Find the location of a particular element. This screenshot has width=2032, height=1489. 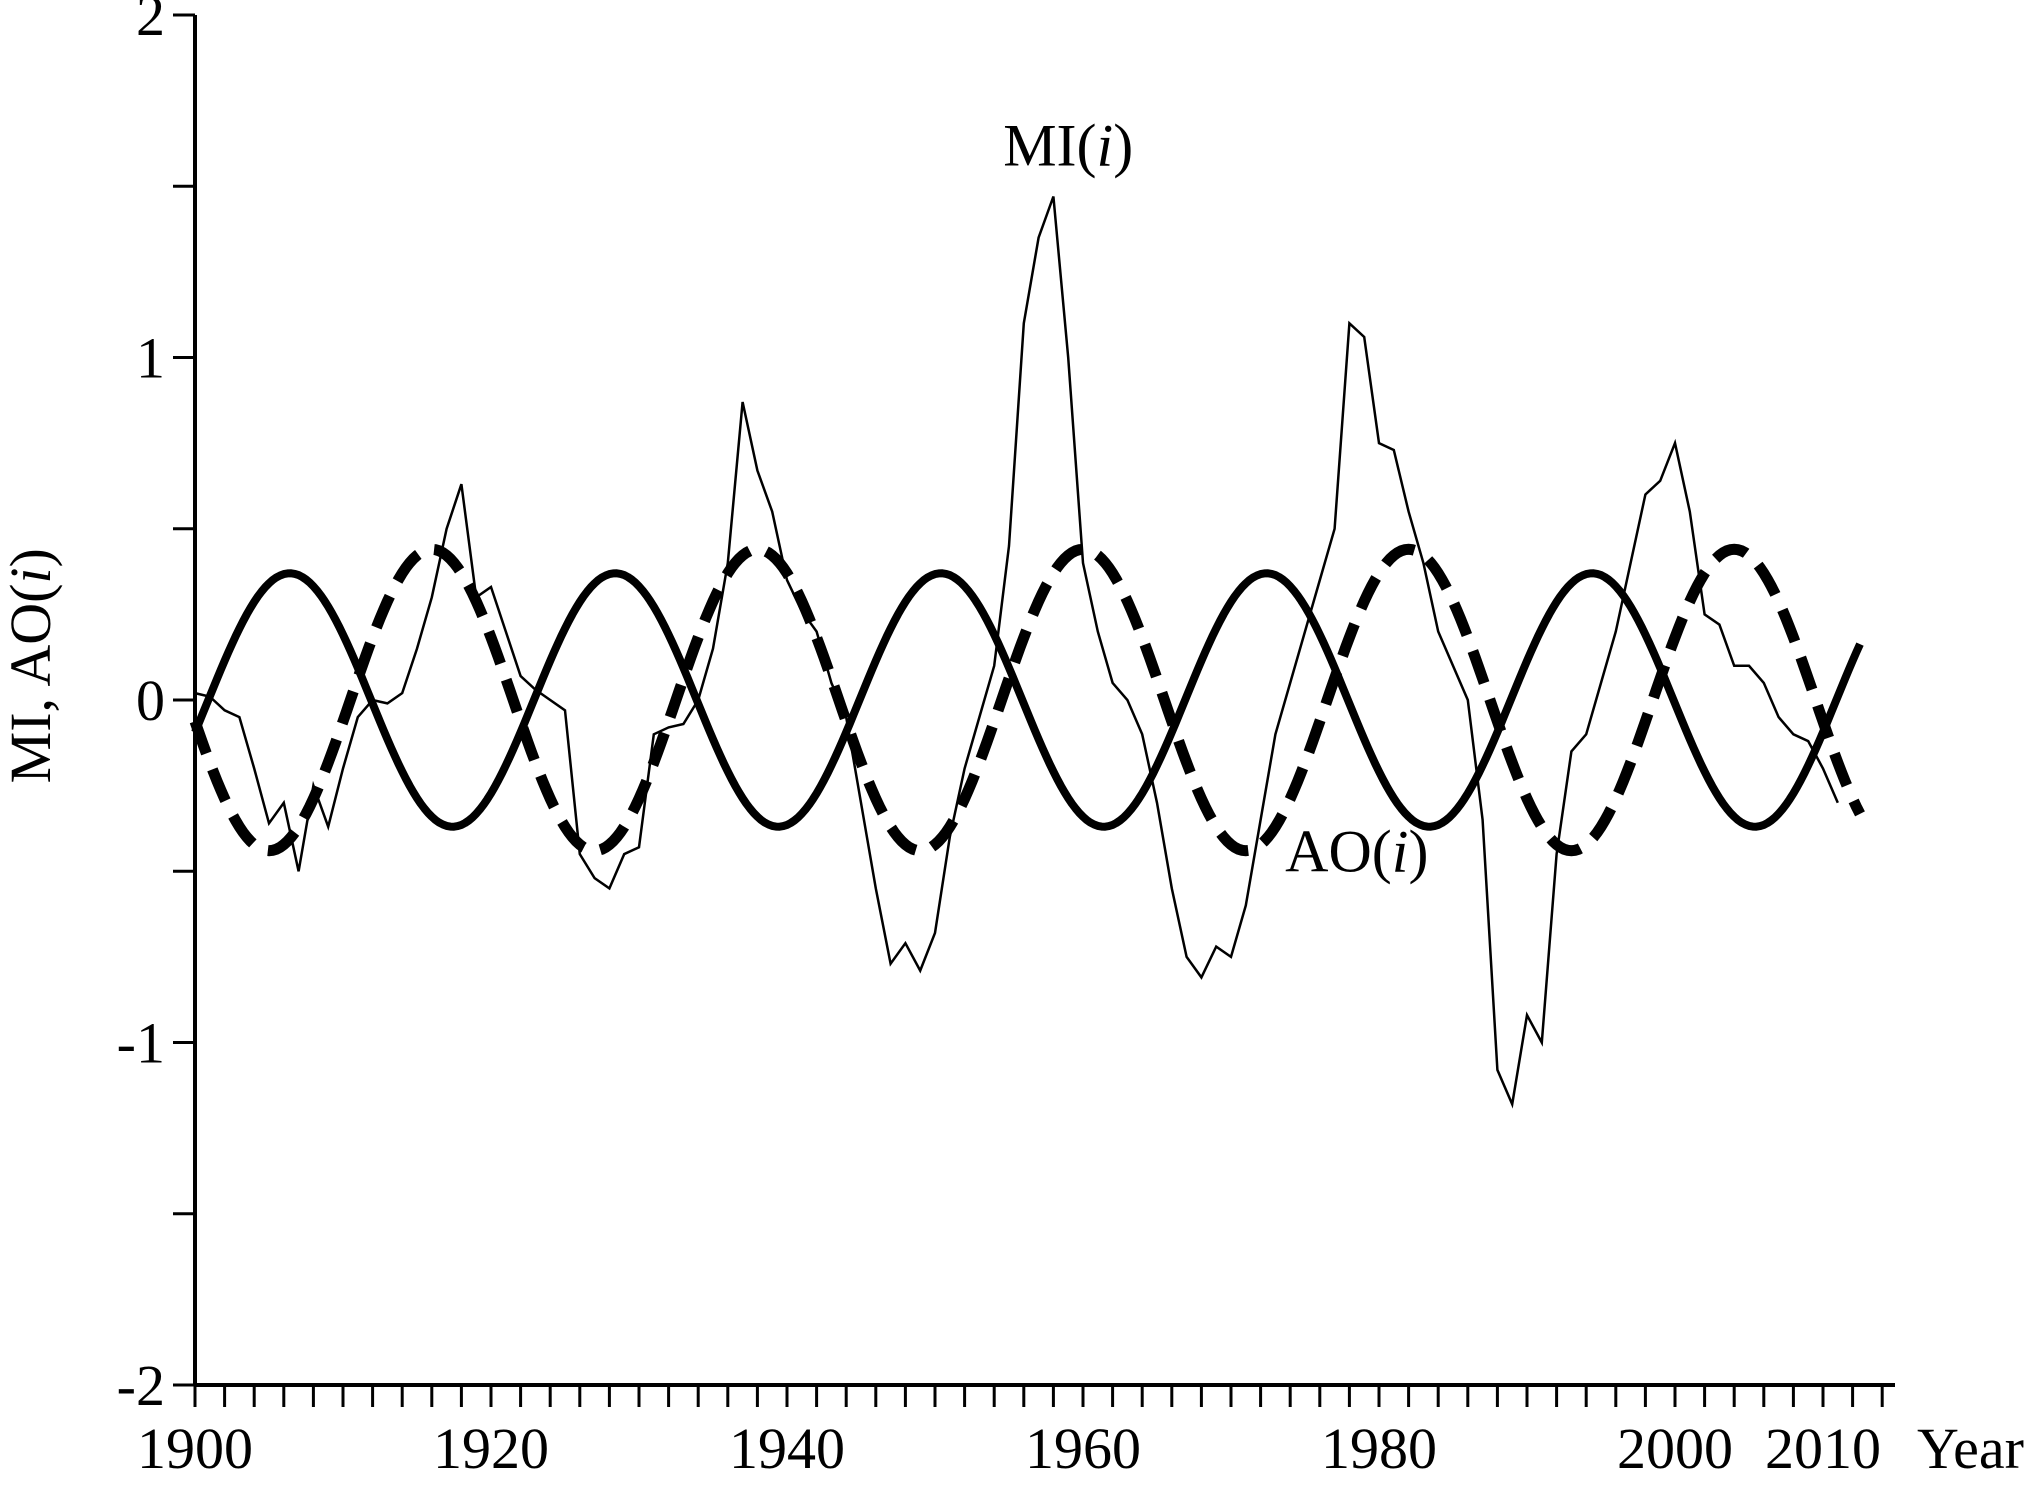

annotation-label: MI(i) is located at coordinates (1068, 146).